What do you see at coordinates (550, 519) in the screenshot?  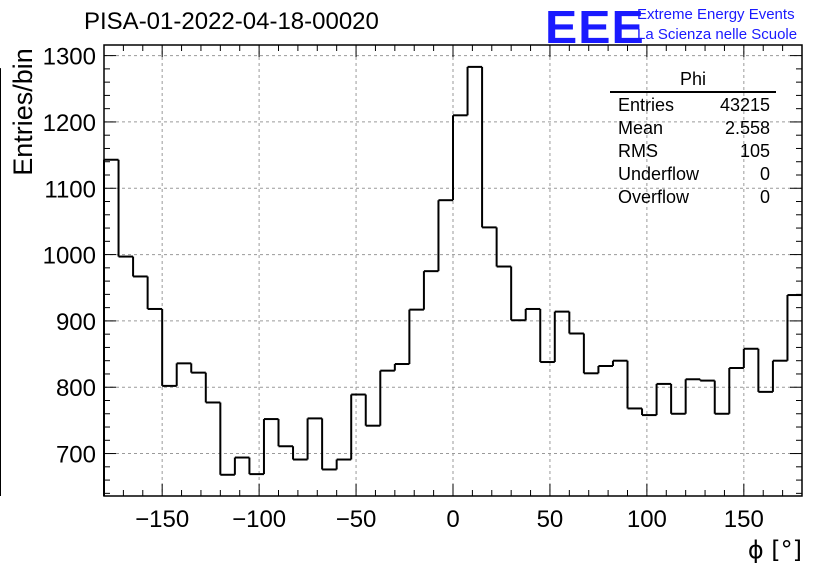 I see `x-tick-label: 50` at bounding box center [550, 519].